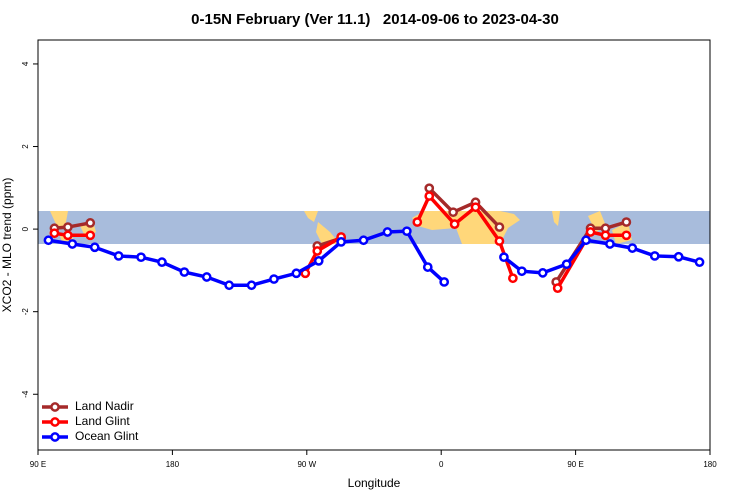 Image resolution: width=750 pixels, height=500 pixels. I want to click on legend-label: Land Nadir, so click(104, 406).